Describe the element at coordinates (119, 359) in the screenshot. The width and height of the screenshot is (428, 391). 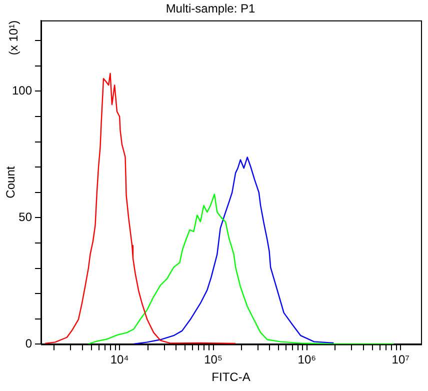
I see `x-tick-label: 10⁴` at that location.